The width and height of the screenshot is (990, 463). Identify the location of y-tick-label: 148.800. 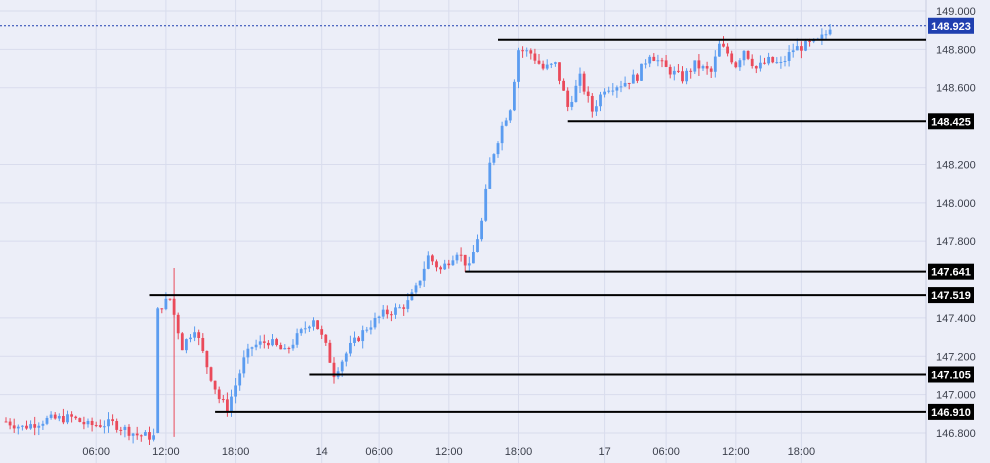
(956, 50).